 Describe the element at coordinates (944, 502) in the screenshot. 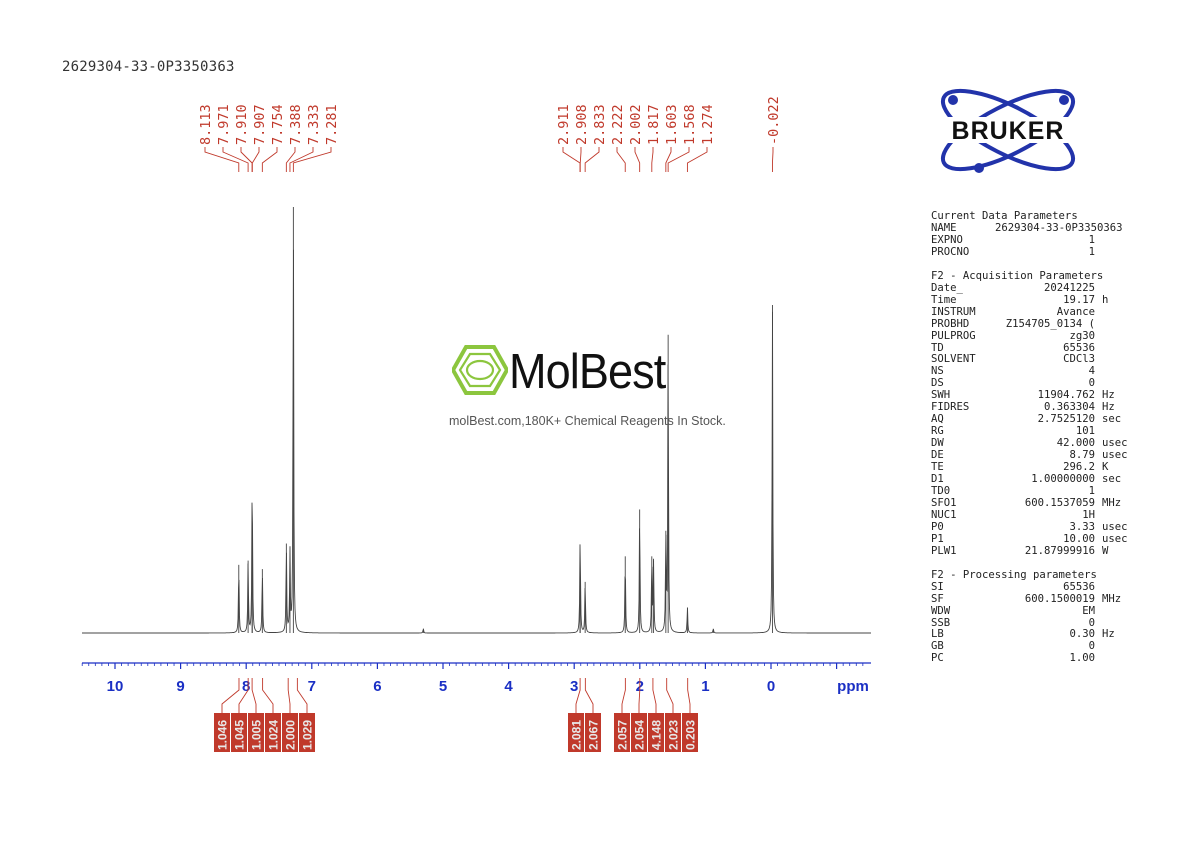

I see `param-name: SFO1` at that location.